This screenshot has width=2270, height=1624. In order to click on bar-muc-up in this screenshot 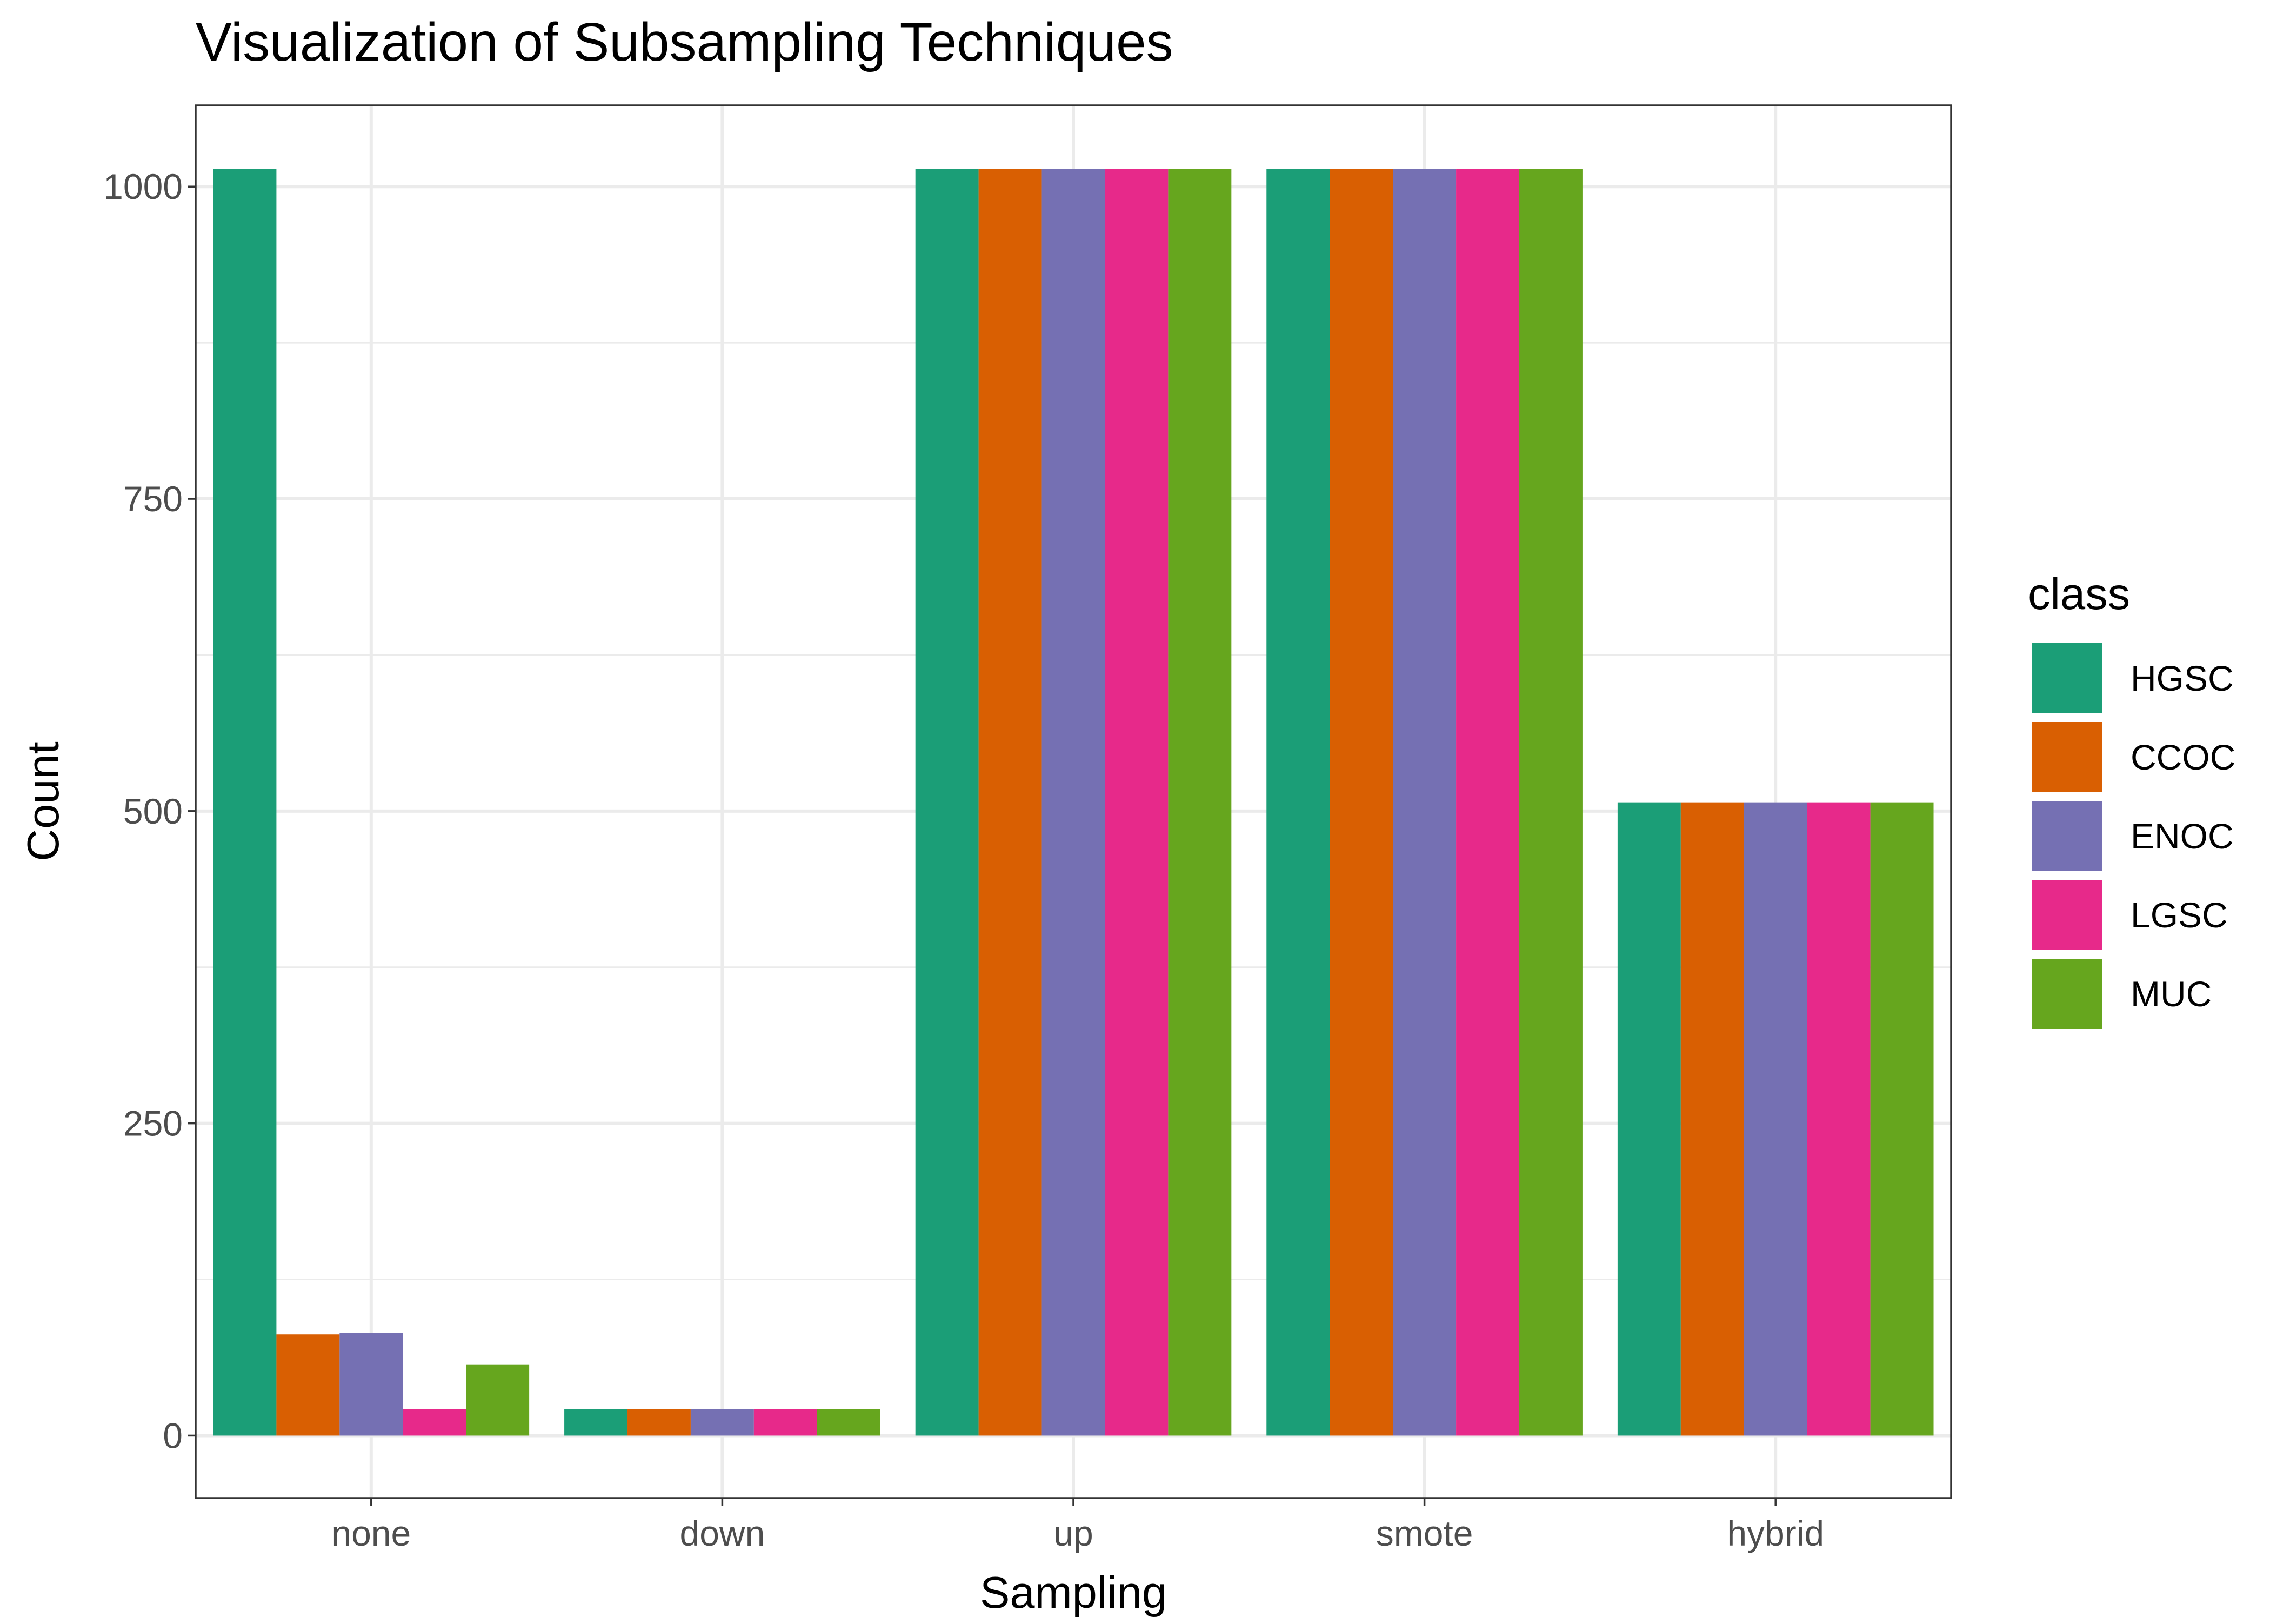, I will do `click(1200, 803)`.